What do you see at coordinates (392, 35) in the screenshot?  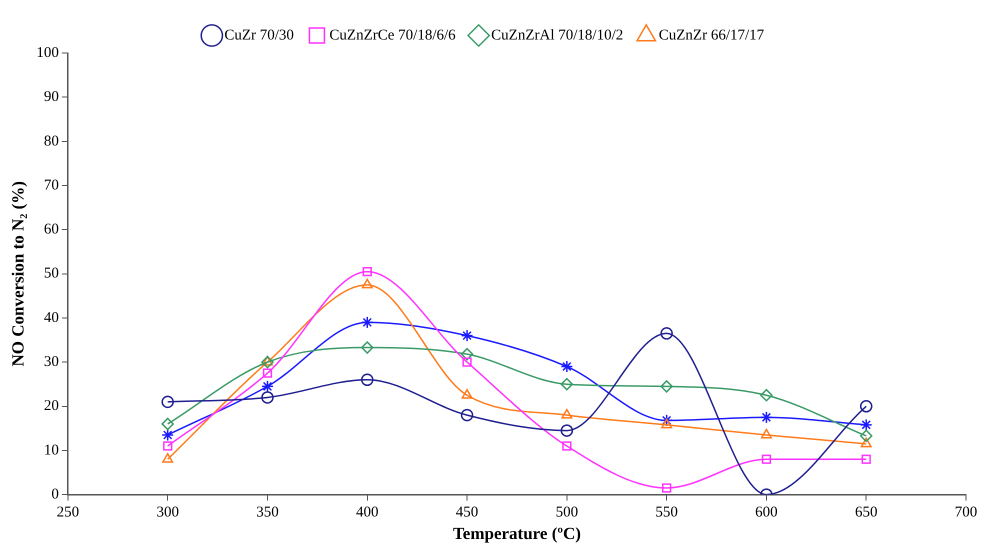 I see `legend-label: CuZnZrCe 70/18/6/6` at bounding box center [392, 35].